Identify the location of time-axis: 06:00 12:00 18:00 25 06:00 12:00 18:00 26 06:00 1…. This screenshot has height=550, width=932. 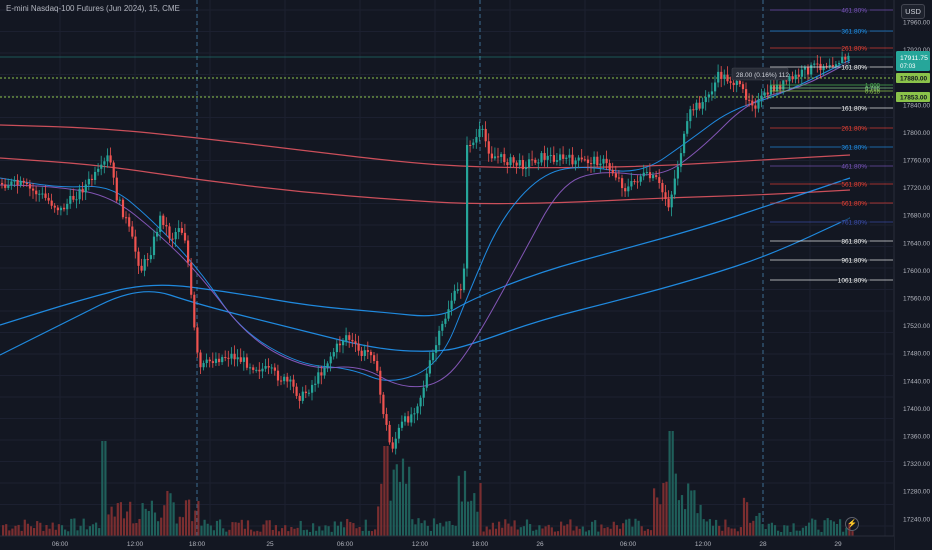
(447, 542).